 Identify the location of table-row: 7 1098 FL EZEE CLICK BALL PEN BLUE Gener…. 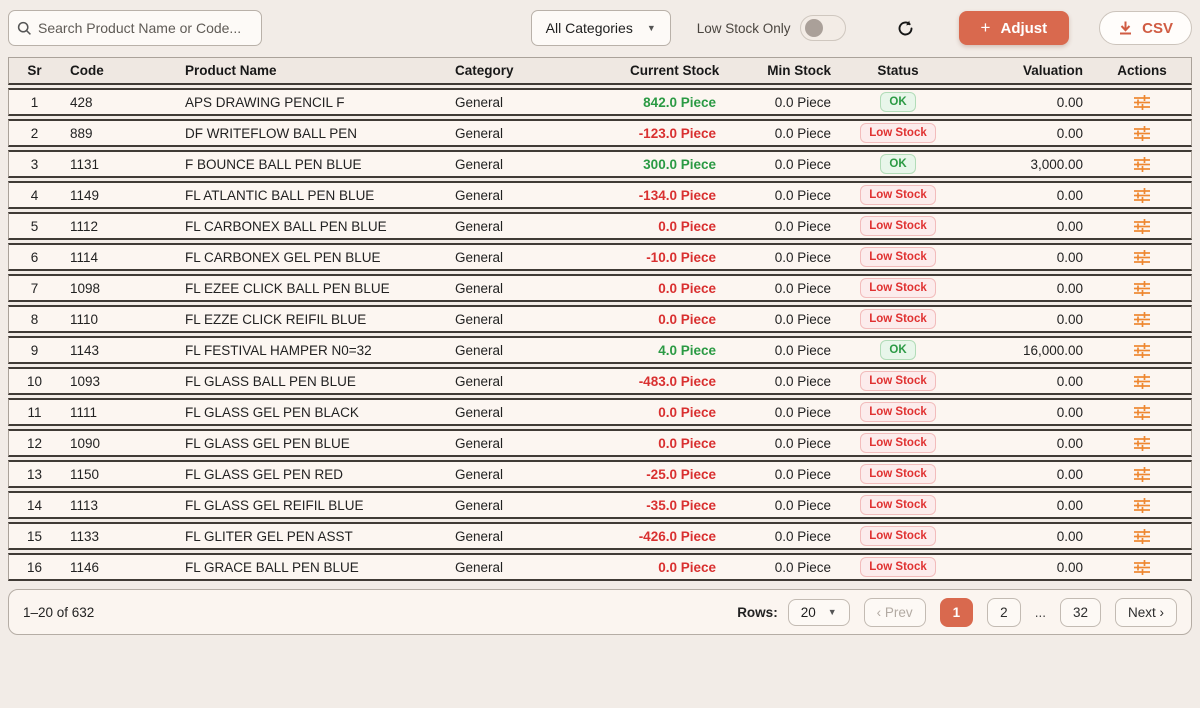
(600, 288).